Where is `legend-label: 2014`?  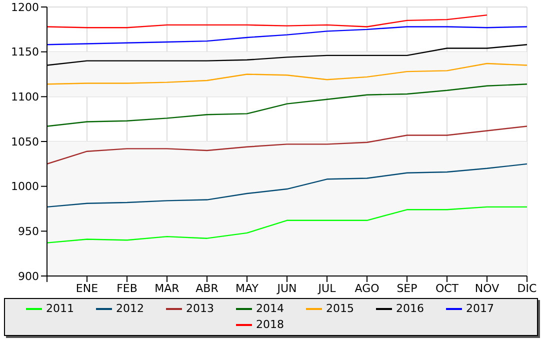
legend-label: 2014 is located at coordinates (270, 309).